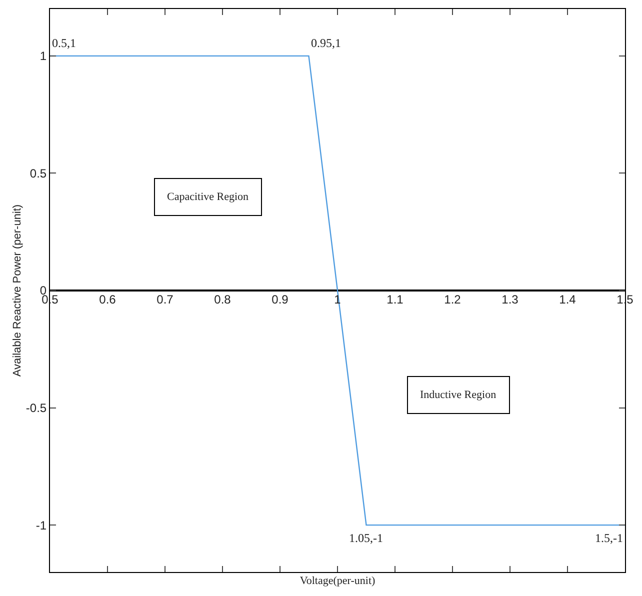 The image size is (642, 596). Describe the element at coordinates (18, 290) in the screenshot. I see `y-axis-title: Available Reactive Power (per-unit)` at that location.